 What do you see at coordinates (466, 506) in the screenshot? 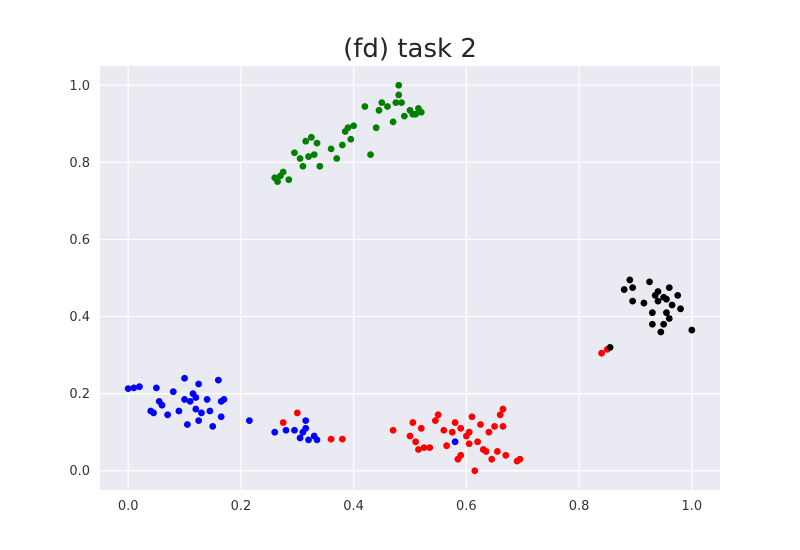
I see `x-tick-label: 0.6` at bounding box center [466, 506].